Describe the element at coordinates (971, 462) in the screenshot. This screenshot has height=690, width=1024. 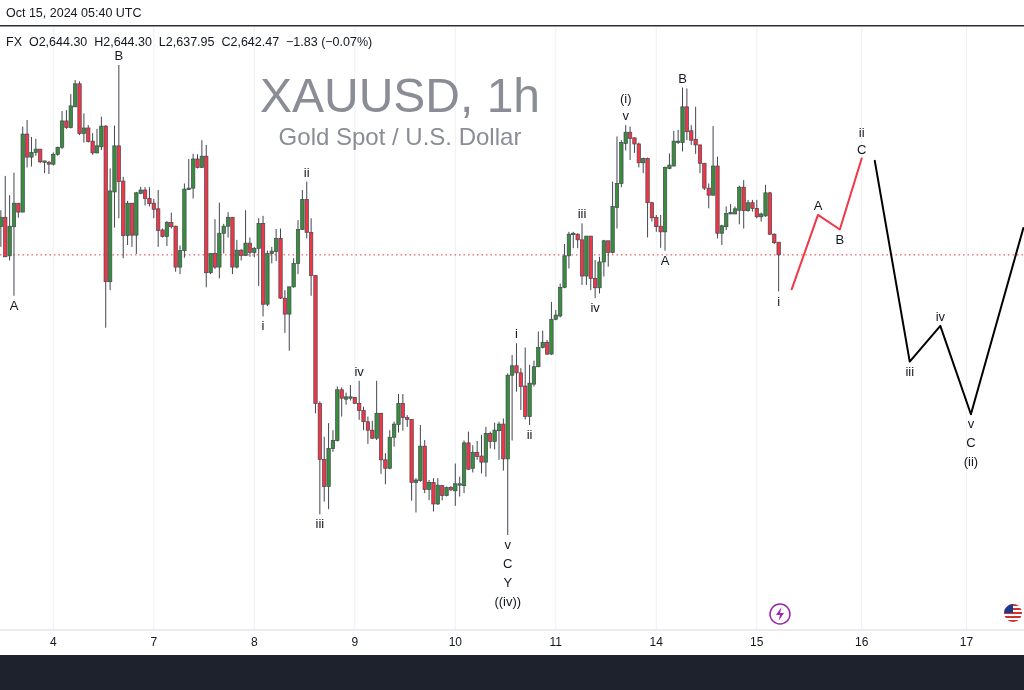
I see `annotation: (ii)` at that location.